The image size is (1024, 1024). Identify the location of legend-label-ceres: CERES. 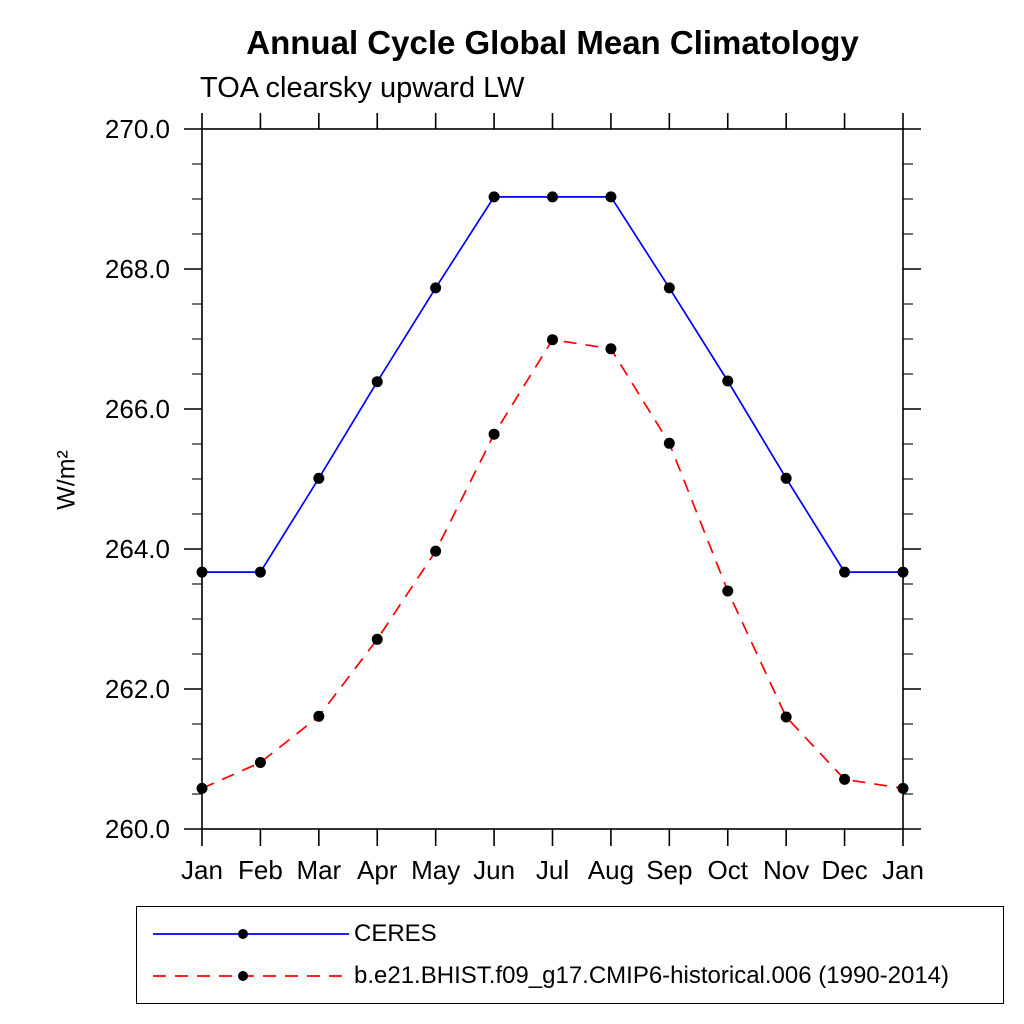
(395, 933).